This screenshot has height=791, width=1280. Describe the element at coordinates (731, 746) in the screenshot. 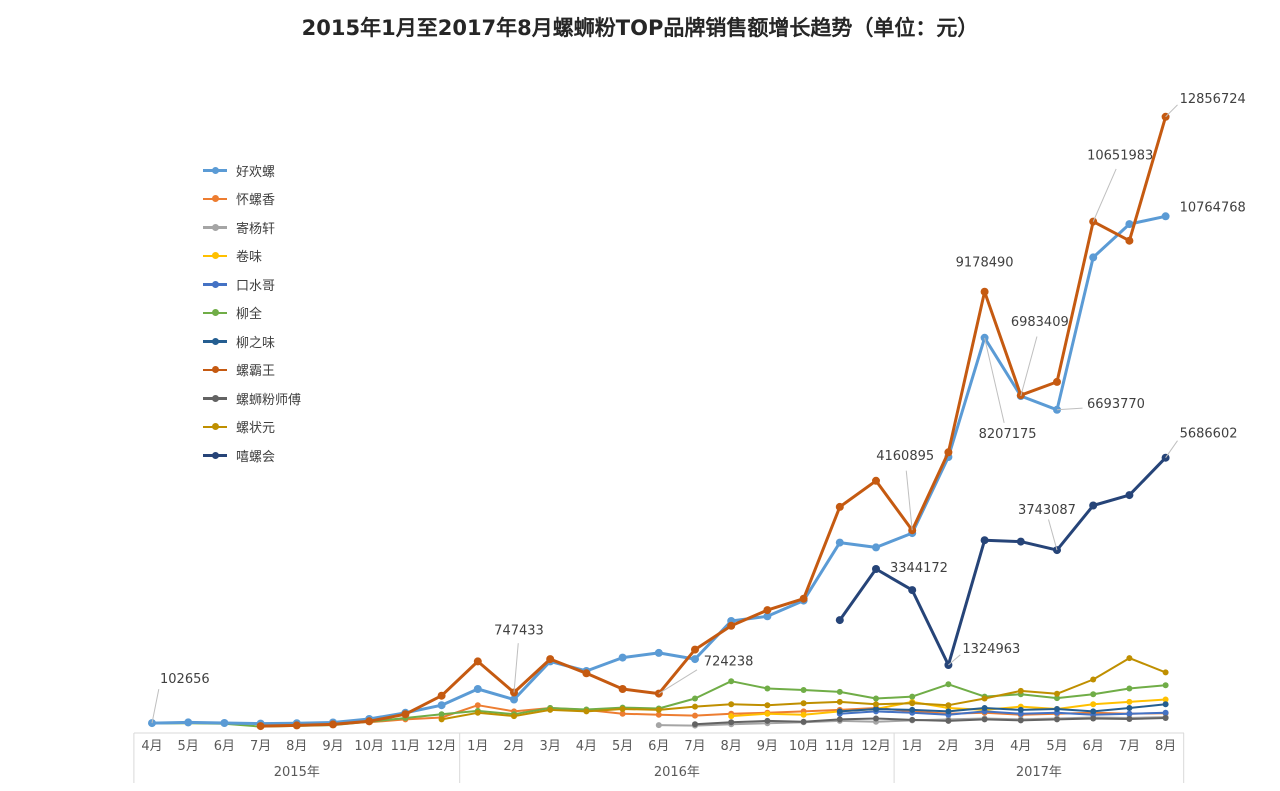

I see `x-axis-label: 8月` at that location.